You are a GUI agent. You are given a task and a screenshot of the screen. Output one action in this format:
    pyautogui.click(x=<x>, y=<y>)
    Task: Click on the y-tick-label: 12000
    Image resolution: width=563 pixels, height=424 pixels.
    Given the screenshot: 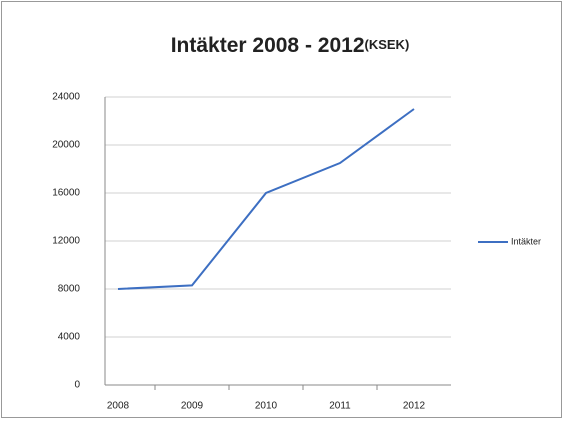 What is the action you would take?
    pyautogui.click(x=66, y=241)
    